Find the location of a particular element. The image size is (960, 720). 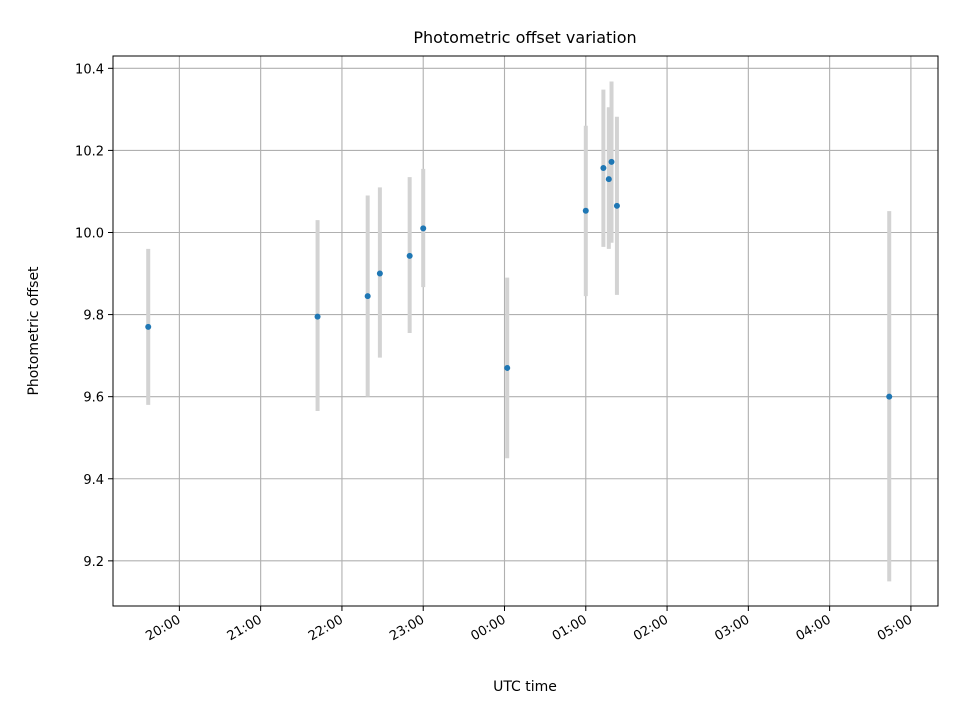

y-tick-label: 9.4 is located at coordinates (93, 480).